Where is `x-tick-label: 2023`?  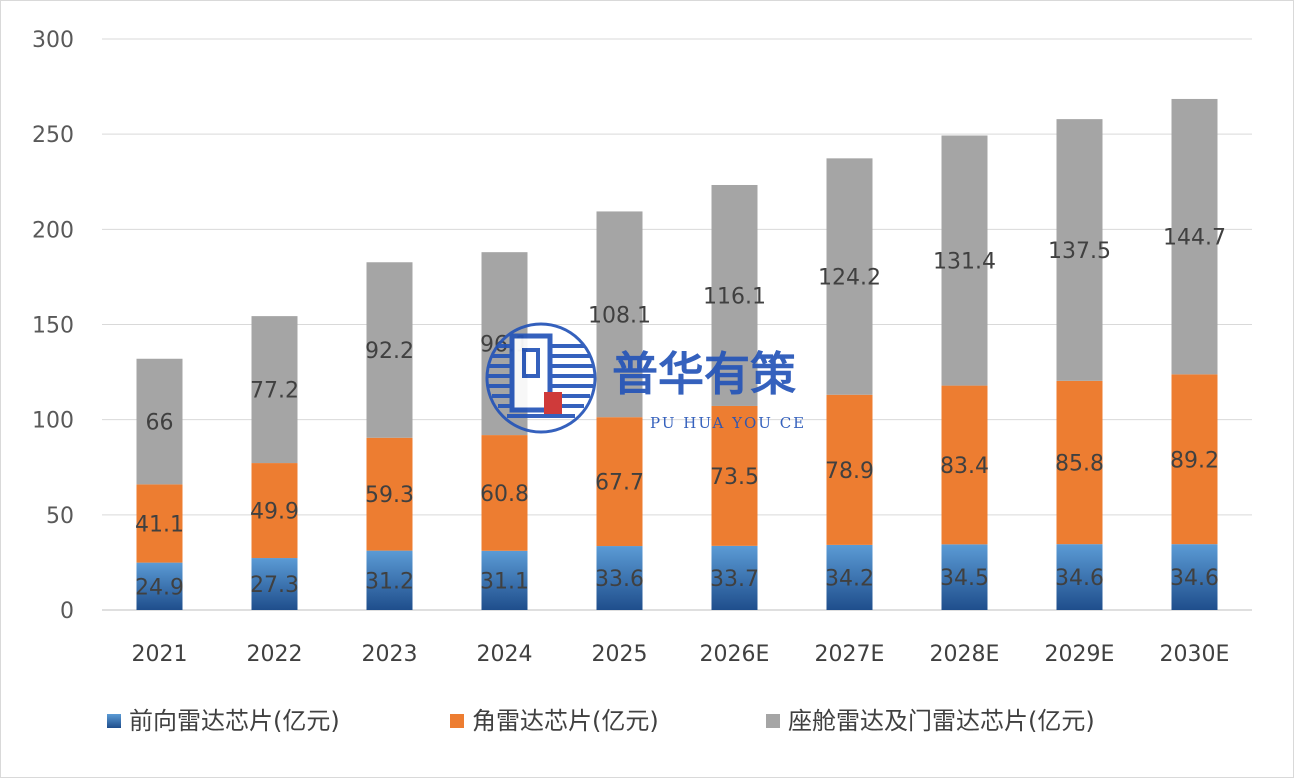 x-tick-label: 2023 is located at coordinates (390, 654).